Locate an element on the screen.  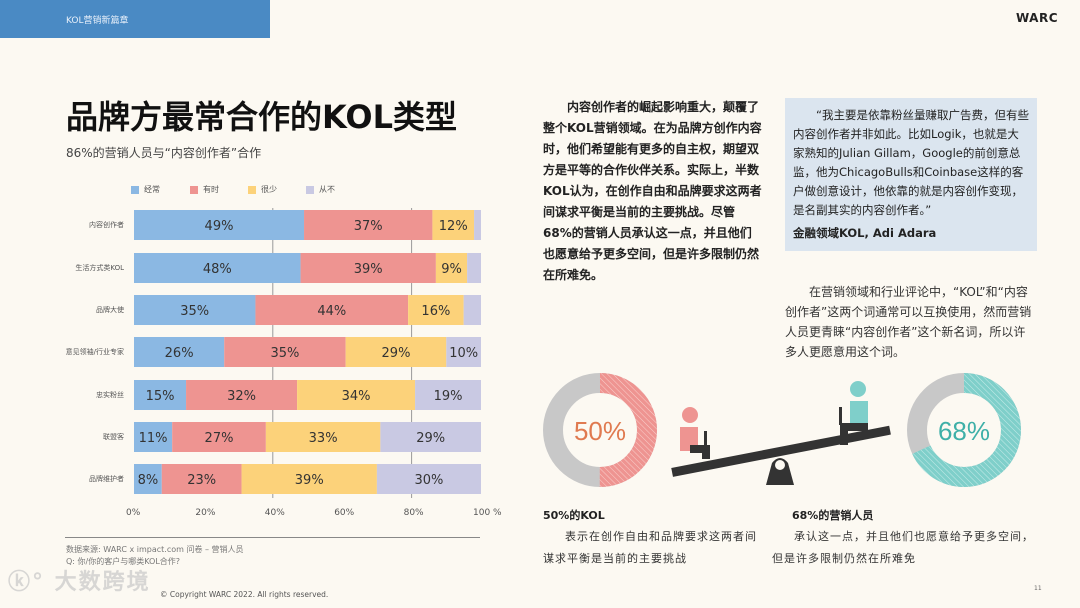
page-subtitle: 86%的营销人员与“内容创作者”合作 is located at coordinates (164, 153).